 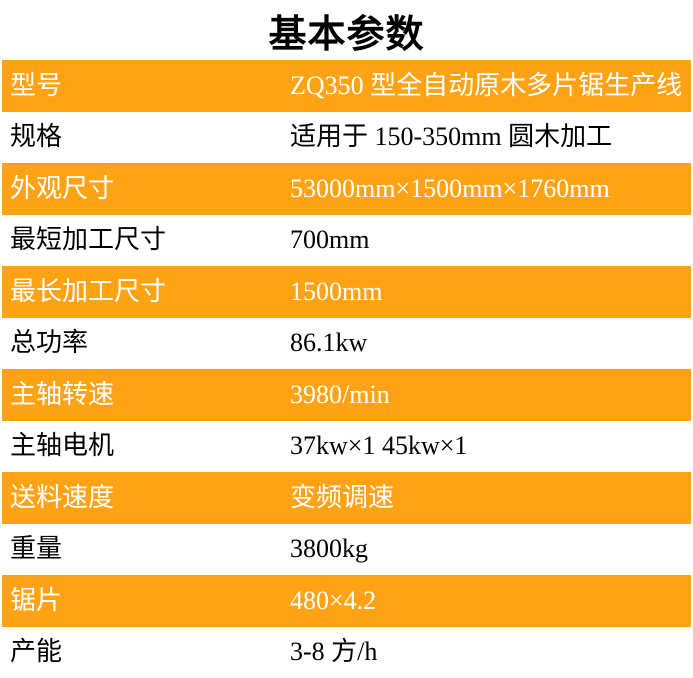 What do you see at coordinates (342, 497) in the screenshot?
I see `param-value: 变频调速` at bounding box center [342, 497].